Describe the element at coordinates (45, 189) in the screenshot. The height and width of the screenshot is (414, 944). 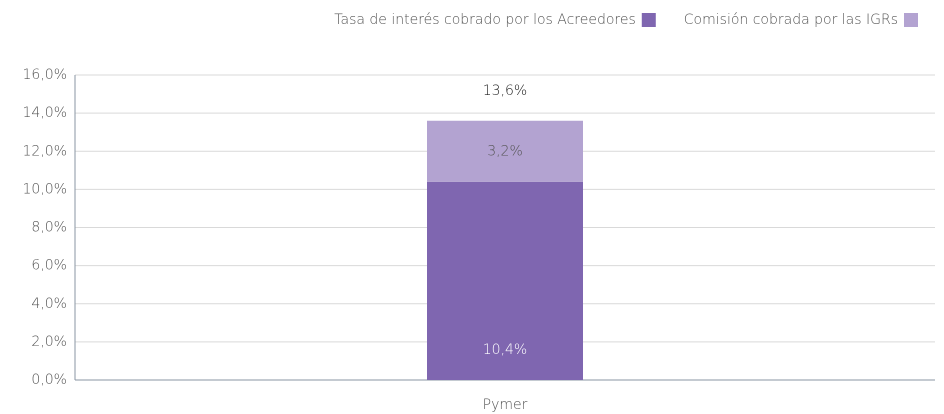
I see `y-tick-label: 10,0%` at that location.